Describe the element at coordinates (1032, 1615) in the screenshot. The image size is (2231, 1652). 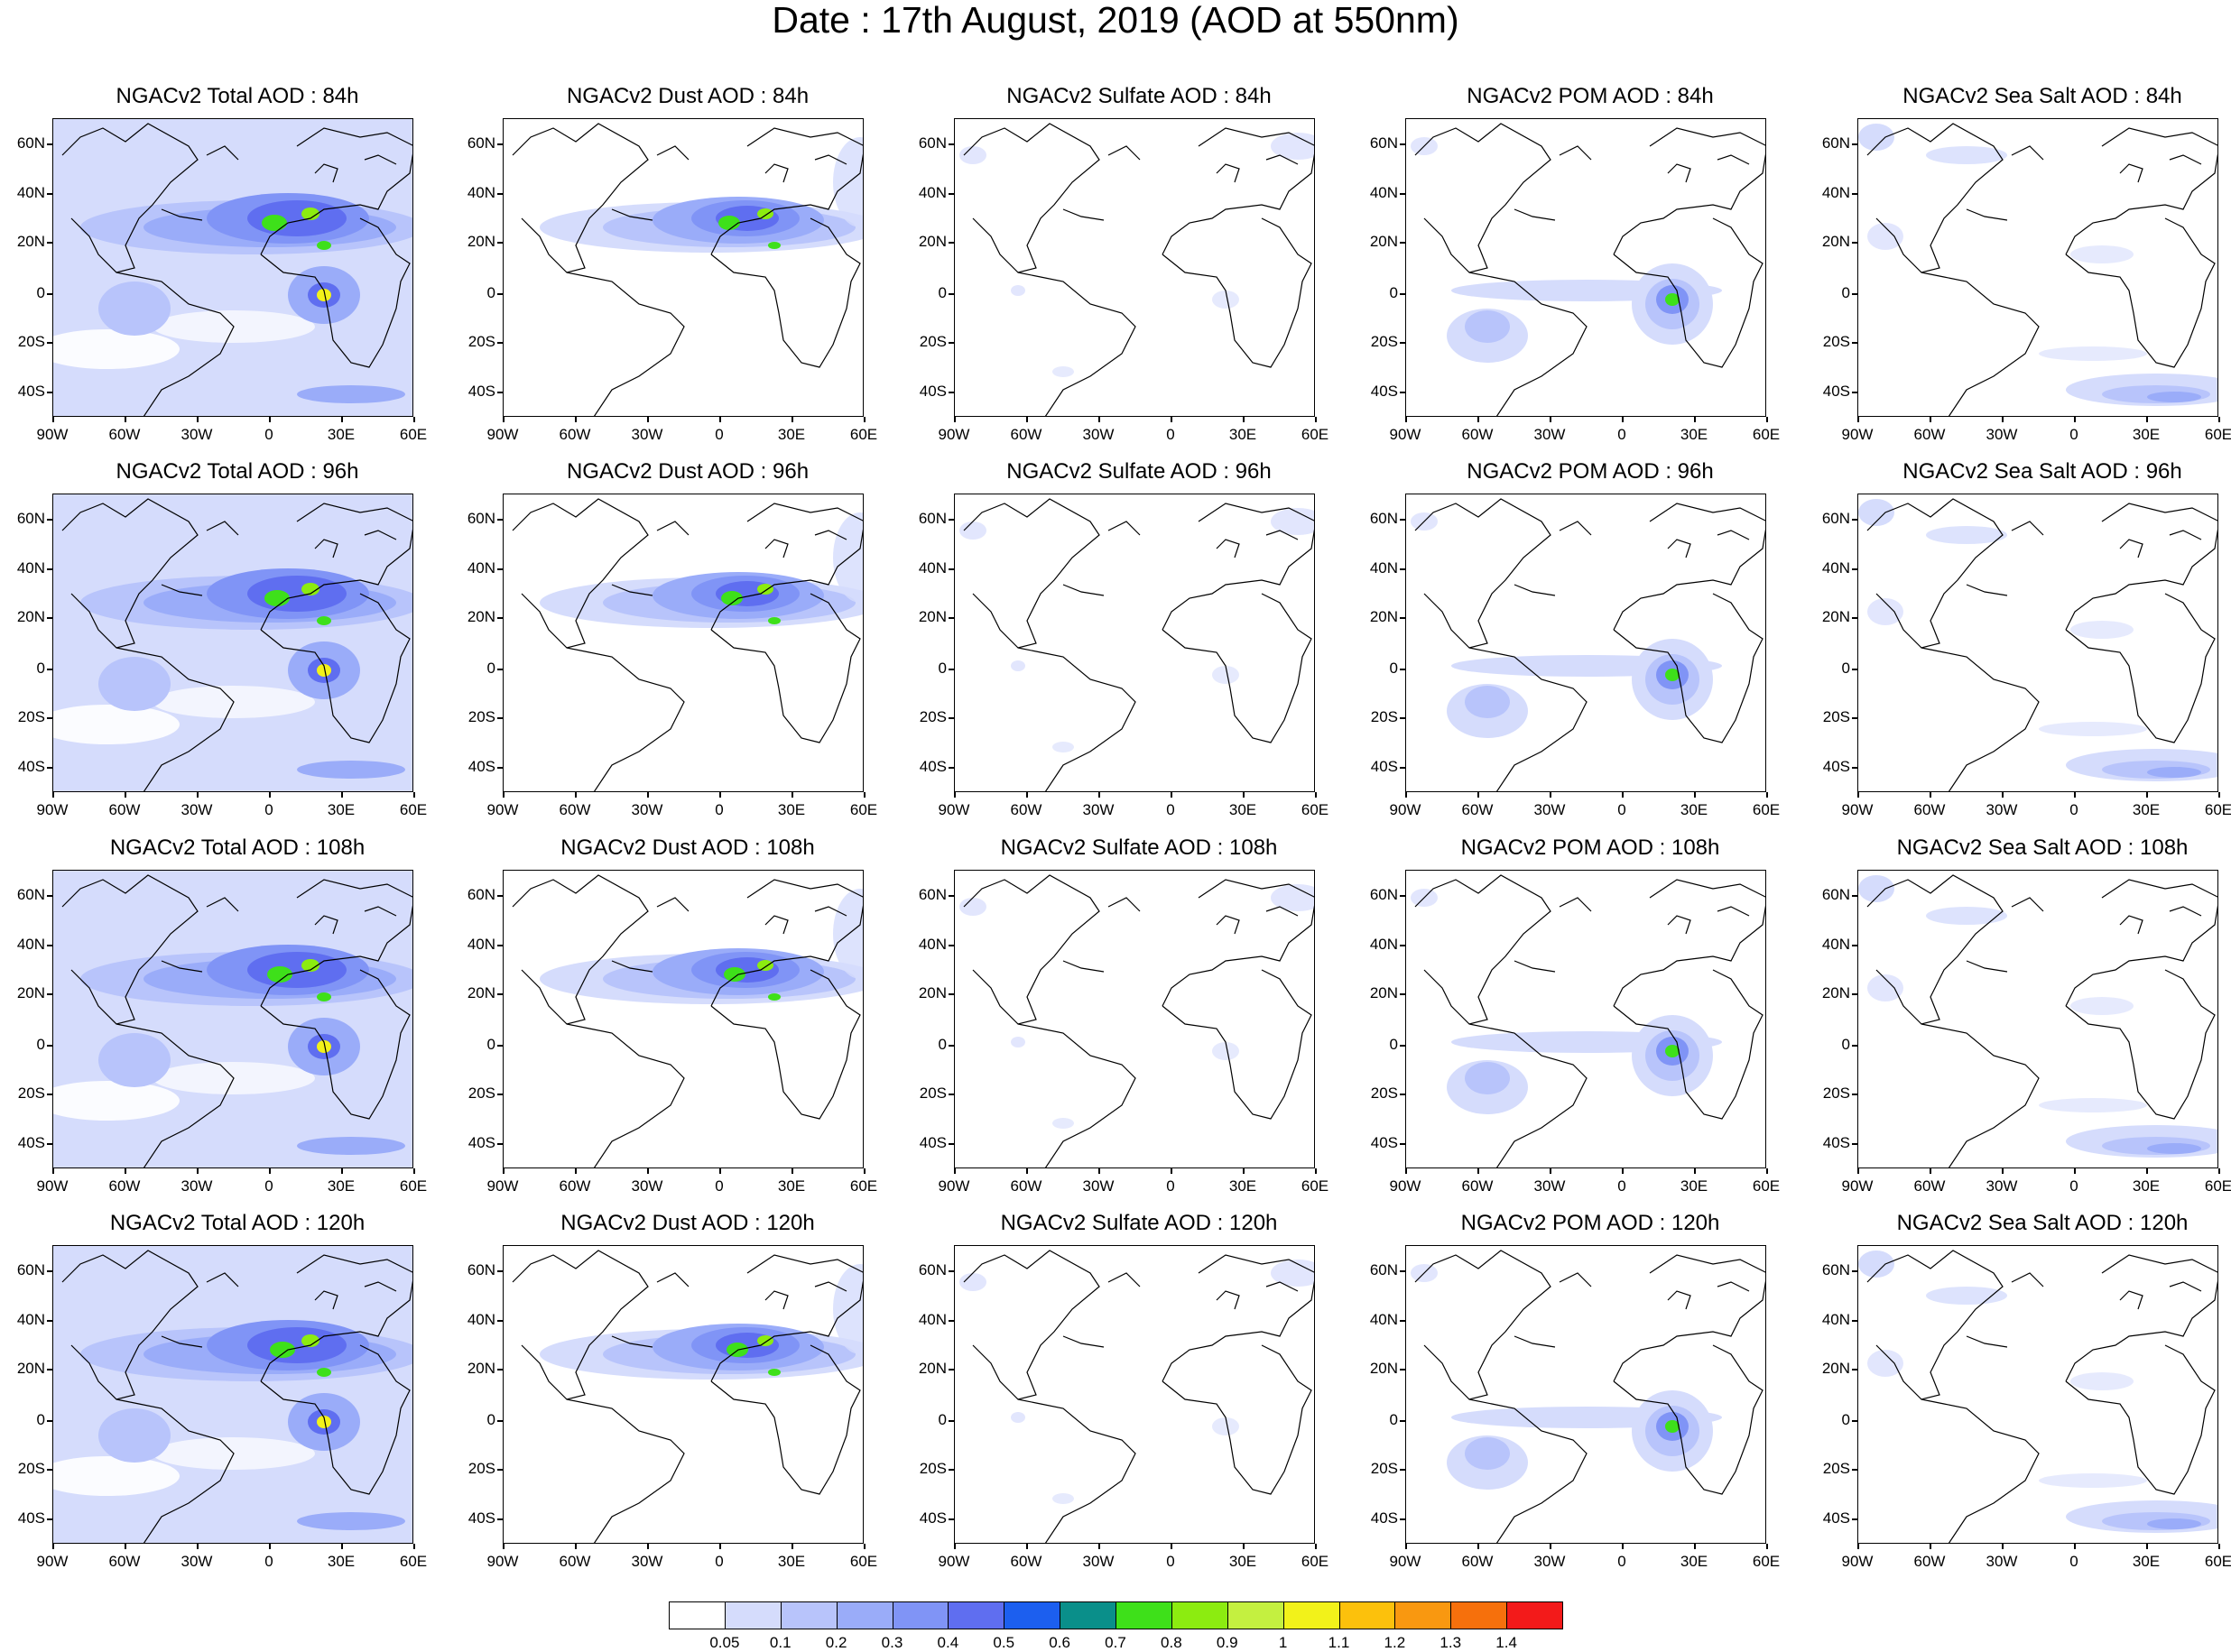
I see `colorbar-swatch` at that location.